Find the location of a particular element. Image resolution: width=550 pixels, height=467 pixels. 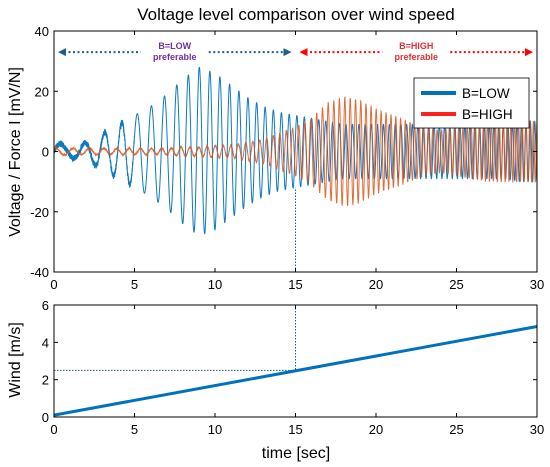

bottom-y-tick-label: 2 is located at coordinates (45, 380).